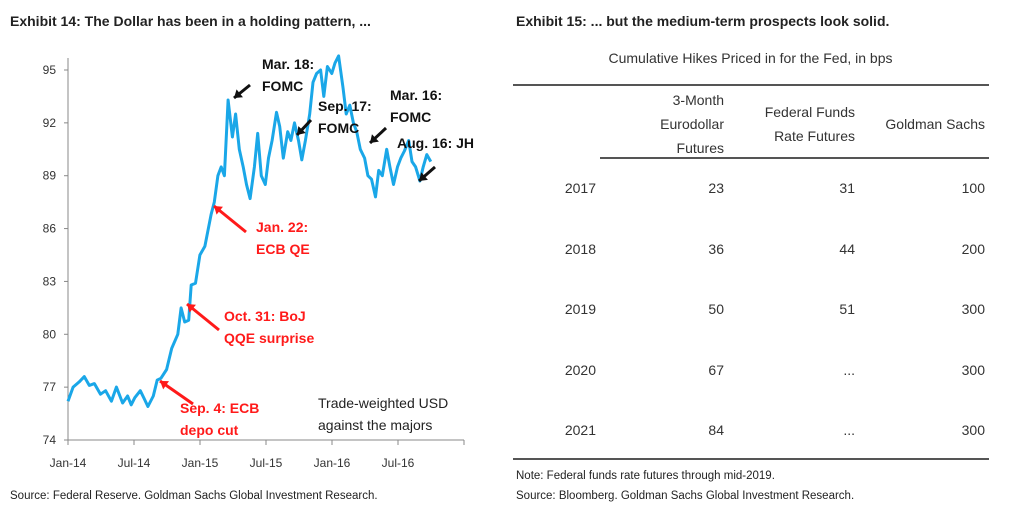 The width and height of the screenshot is (1030, 521). What do you see at coordinates (698, 100) in the screenshot?
I see `column-header-line: 3-Month` at bounding box center [698, 100].